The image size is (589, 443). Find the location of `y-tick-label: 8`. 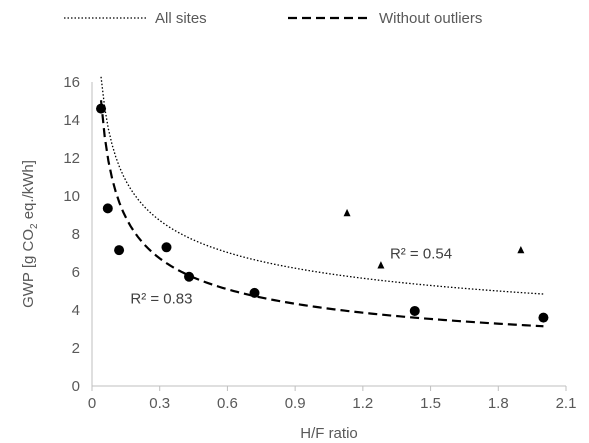

y-tick-label: 8 is located at coordinates (76, 234).